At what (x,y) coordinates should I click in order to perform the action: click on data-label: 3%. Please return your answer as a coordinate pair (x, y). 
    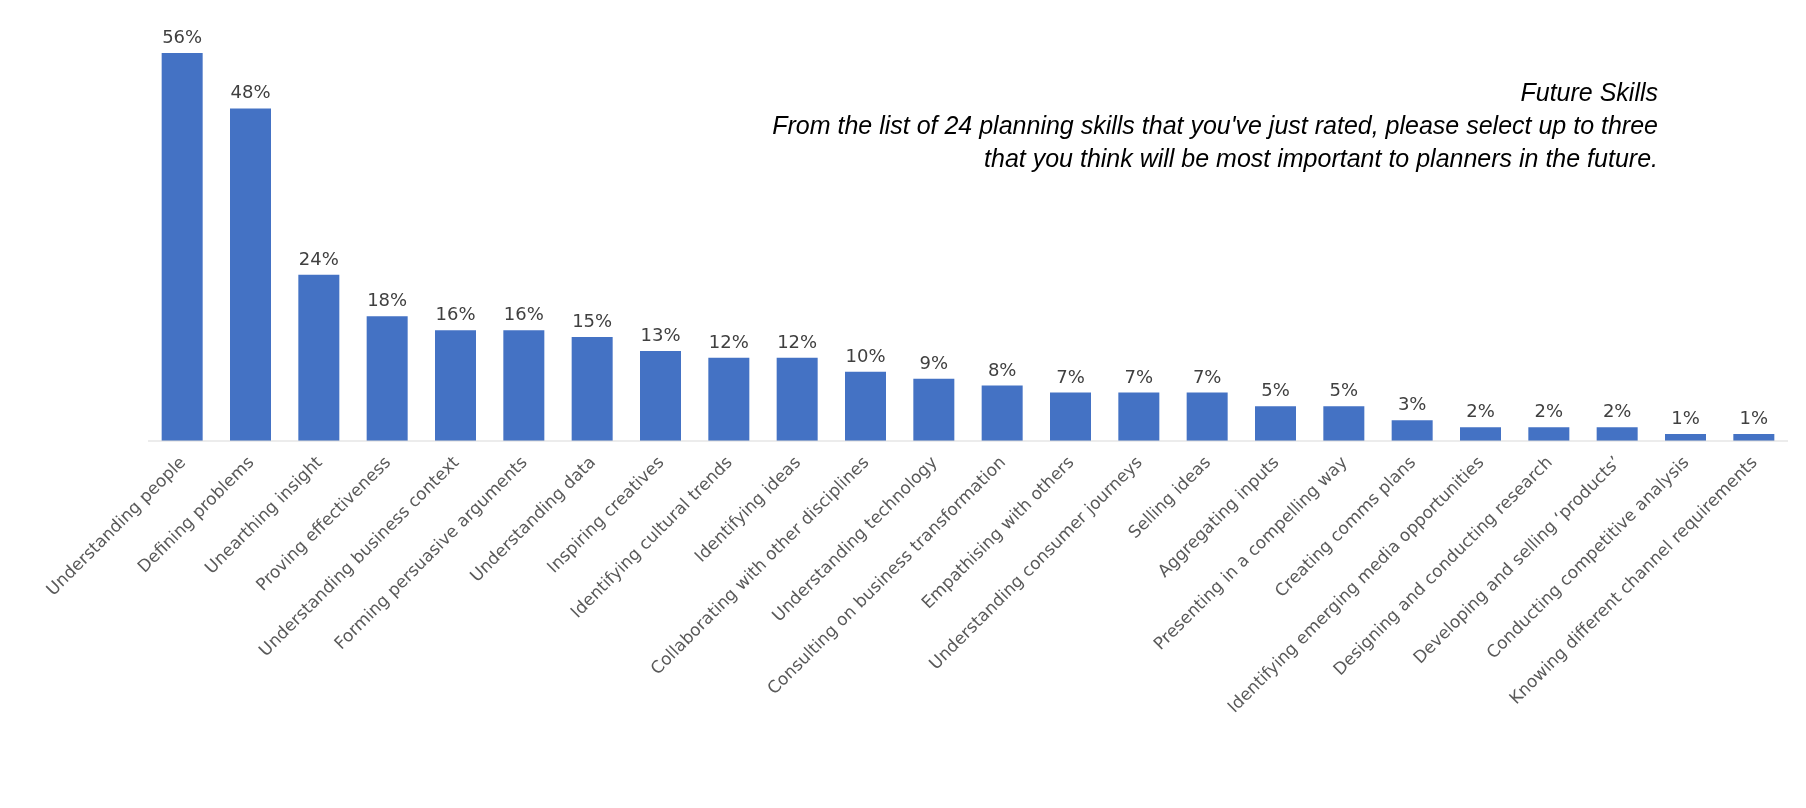
    Looking at the image, I should click on (1412, 404).